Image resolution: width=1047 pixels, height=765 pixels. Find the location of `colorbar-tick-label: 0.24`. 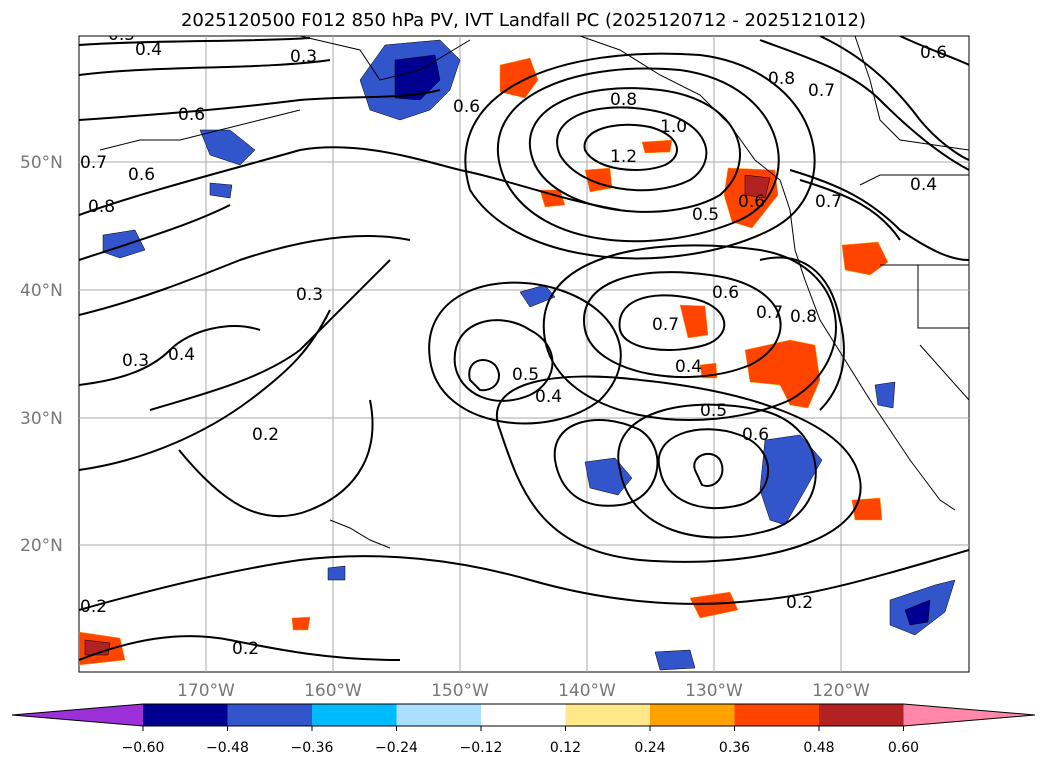

colorbar-tick-label: 0.24 is located at coordinates (649, 748).